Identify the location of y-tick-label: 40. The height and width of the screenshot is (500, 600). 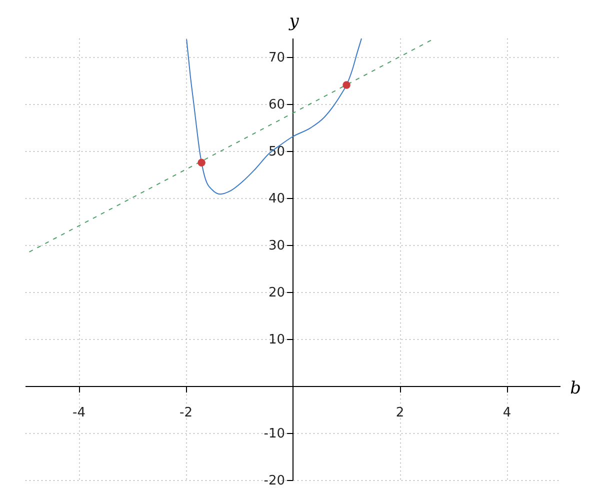
(276, 198).